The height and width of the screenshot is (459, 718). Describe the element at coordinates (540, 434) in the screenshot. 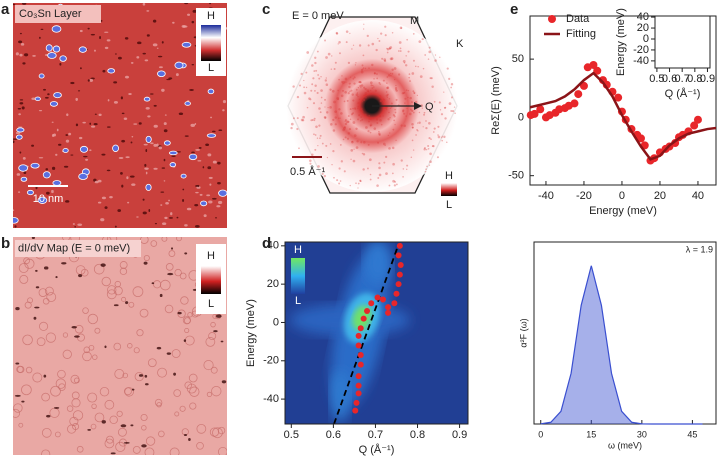

I see `x-tick-label: 0` at that location.